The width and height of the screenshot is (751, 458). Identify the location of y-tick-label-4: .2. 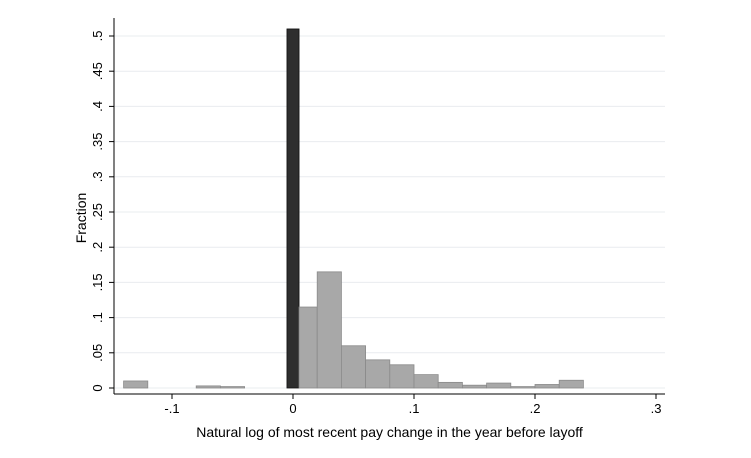
(97, 247).